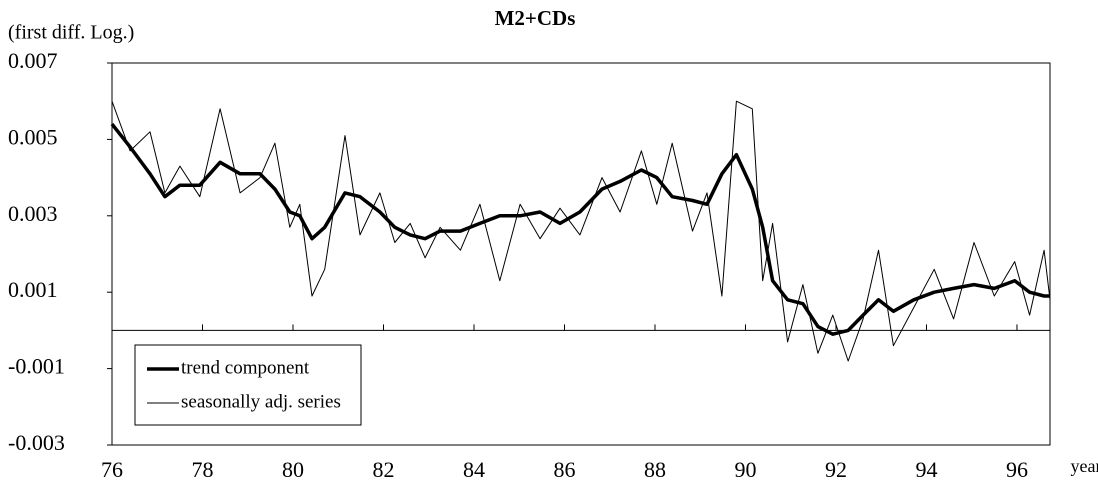 The image size is (1098, 498). Describe the element at coordinates (71, 33) in the screenshot. I see `y-axis-label: (first diff. Log.)` at that location.